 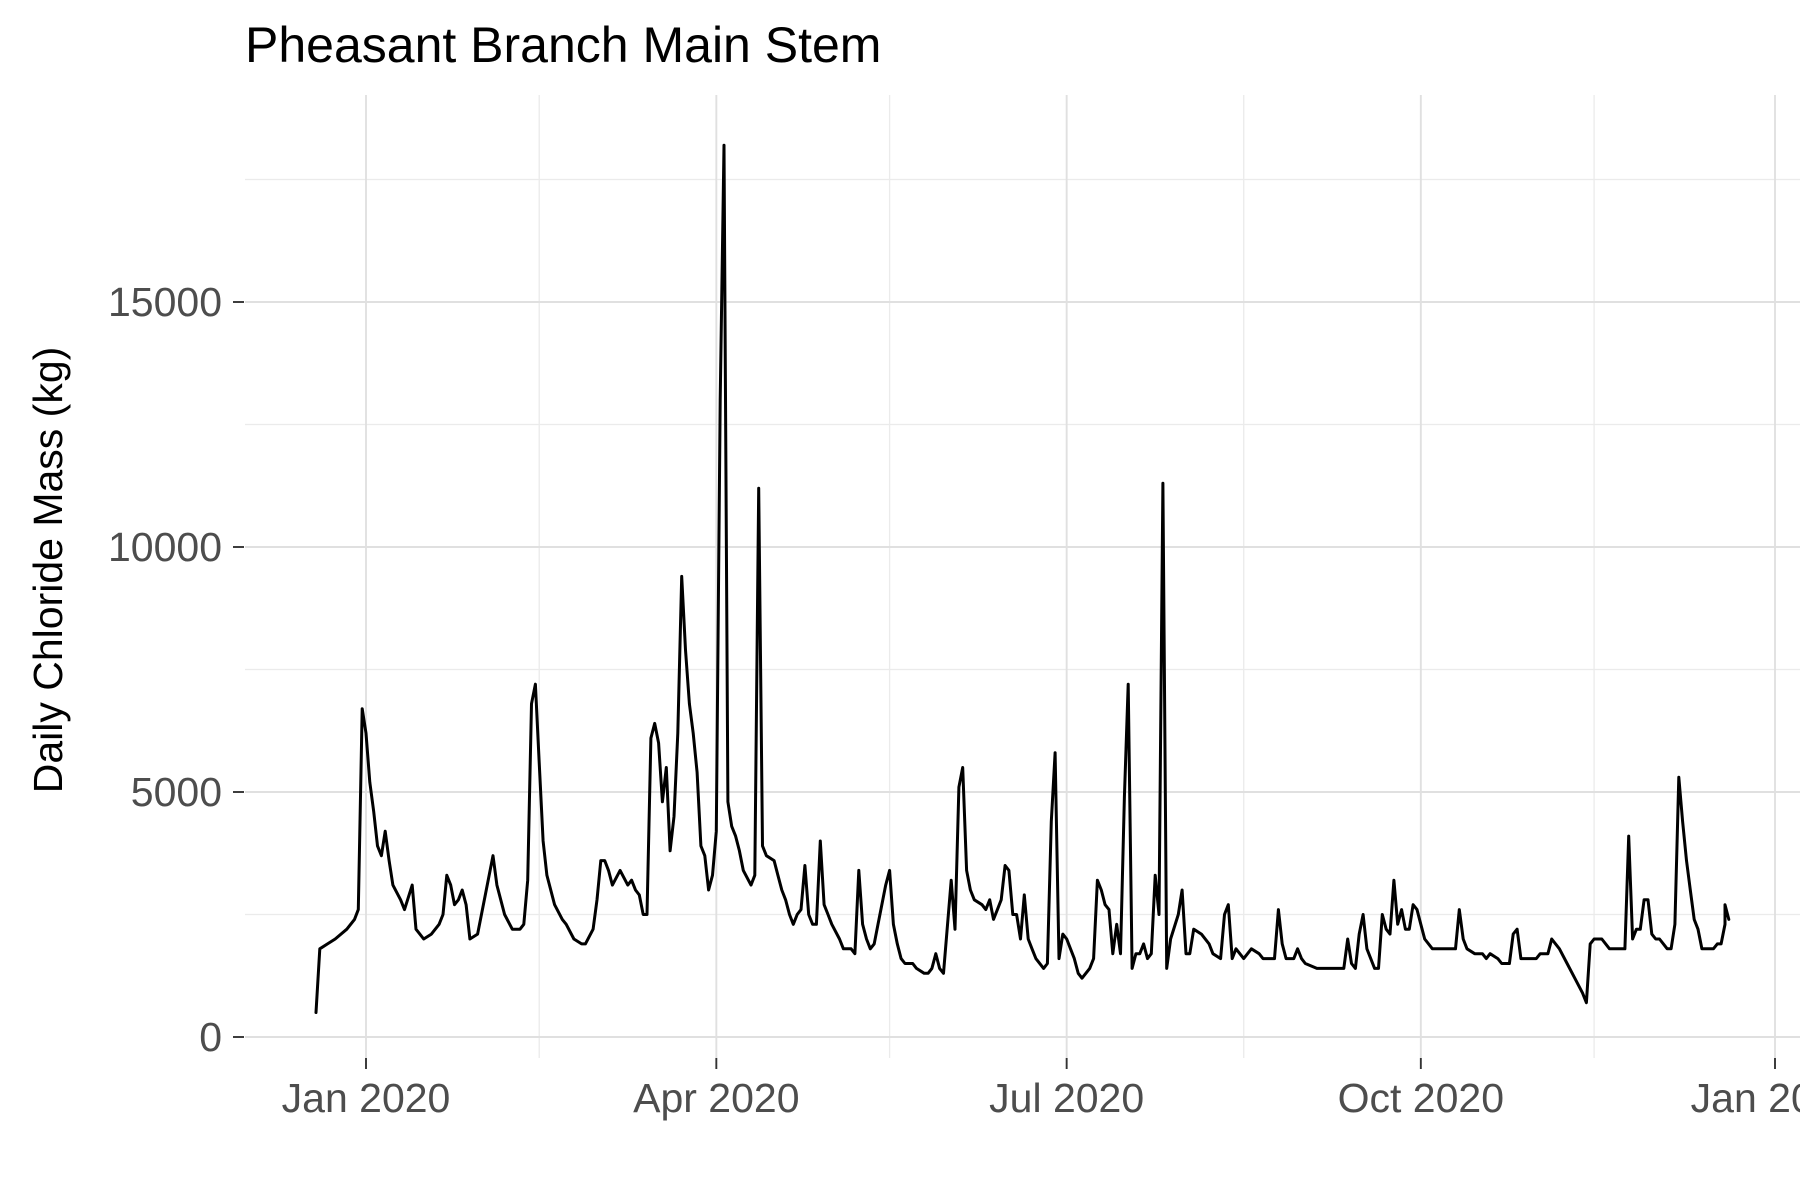 I want to click on y-axis: 0 5000 10000 15000, so click(x=176, y=669).